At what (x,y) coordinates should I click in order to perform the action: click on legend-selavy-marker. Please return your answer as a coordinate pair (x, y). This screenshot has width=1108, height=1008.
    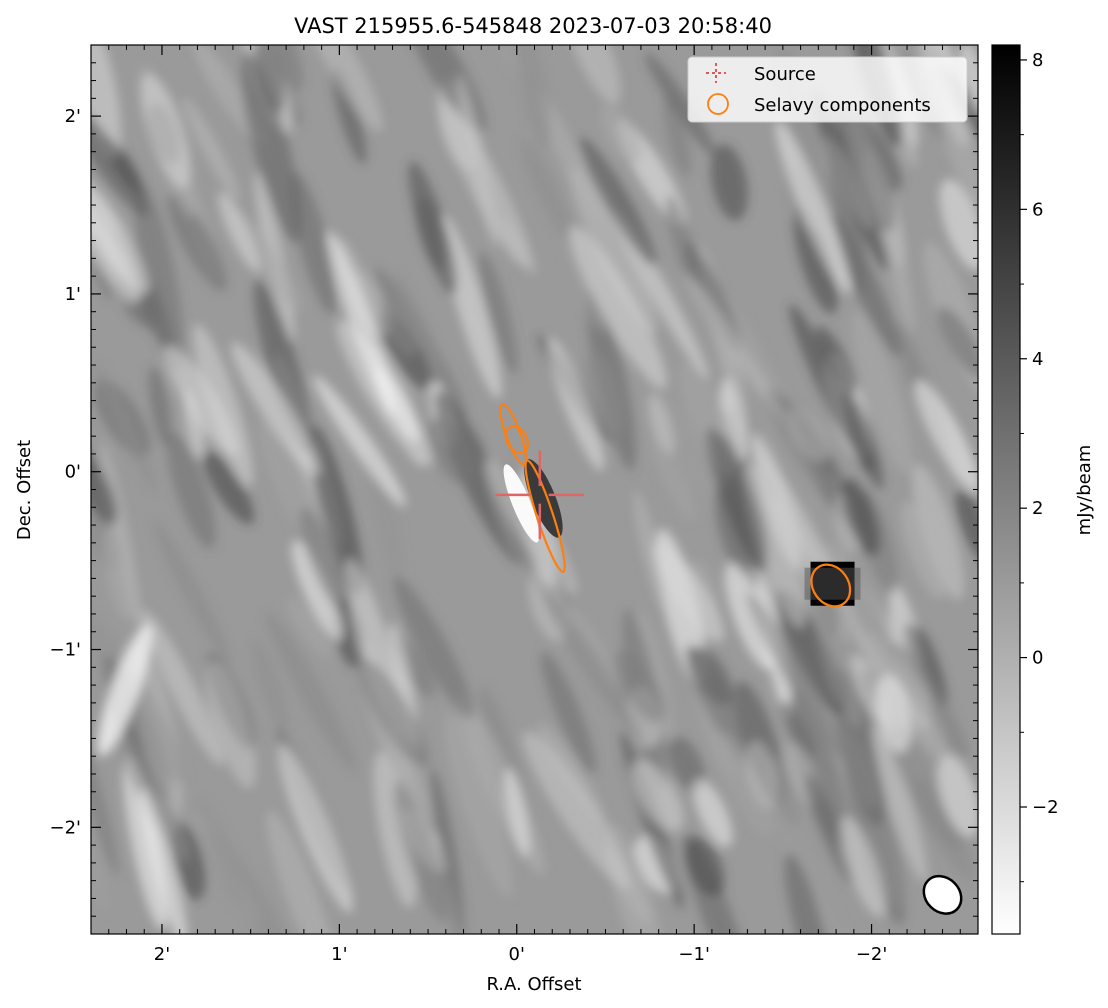
    Looking at the image, I should click on (718, 104).